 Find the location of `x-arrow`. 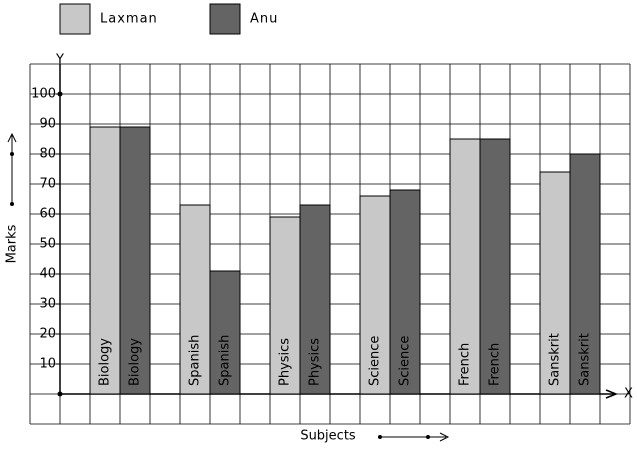

x-arrow is located at coordinates (612, 394).